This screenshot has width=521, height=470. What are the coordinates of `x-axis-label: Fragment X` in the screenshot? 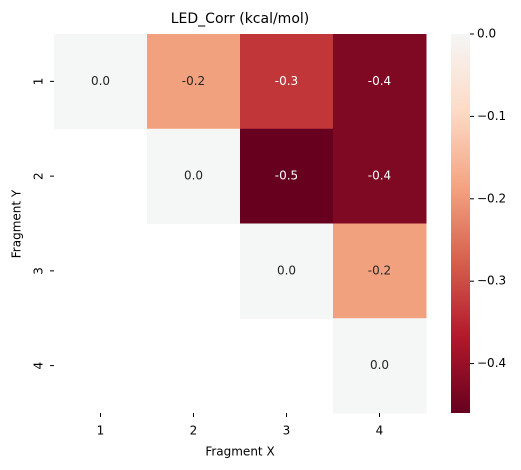 It's located at (239, 452).